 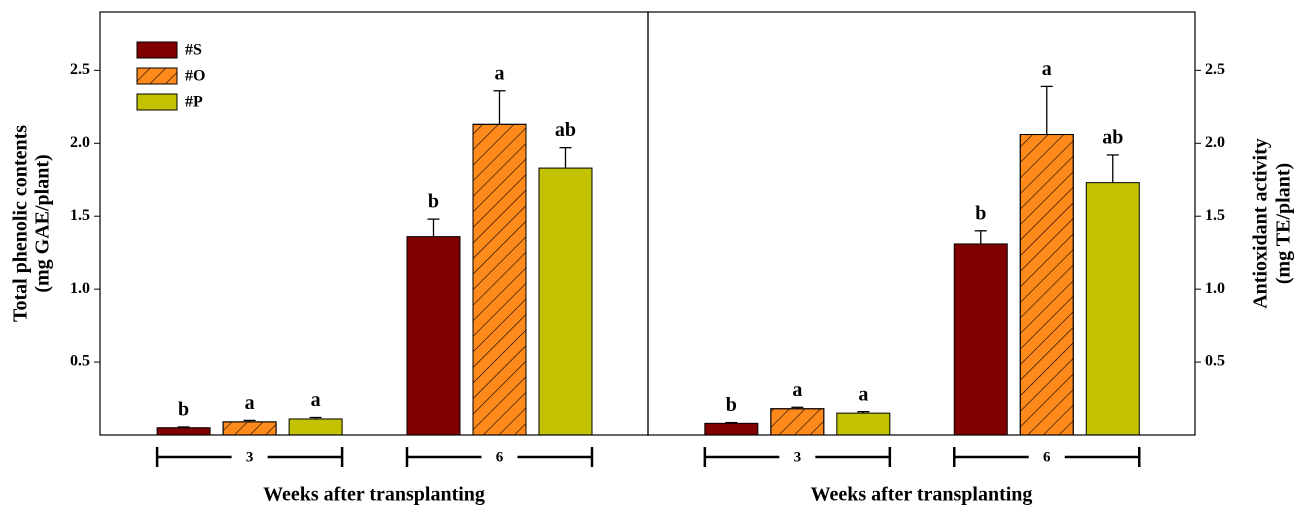 What do you see at coordinates (1284, 223) in the screenshot?
I see `y-axis-label: (mg TE/plant)` at bounding box center [1284, 223].